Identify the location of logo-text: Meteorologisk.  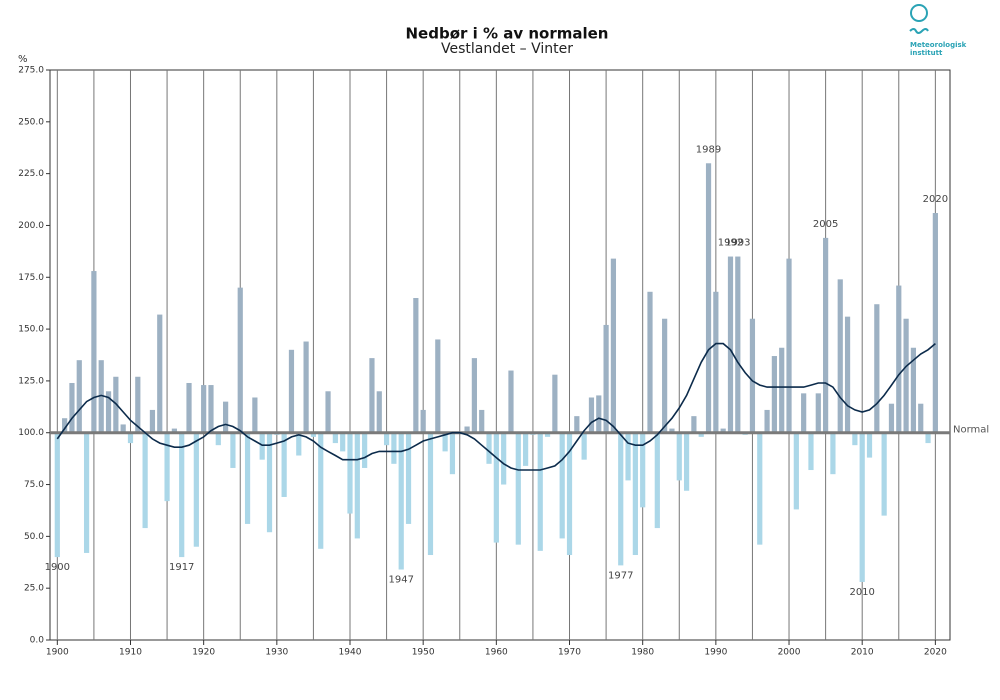
(938, 45).